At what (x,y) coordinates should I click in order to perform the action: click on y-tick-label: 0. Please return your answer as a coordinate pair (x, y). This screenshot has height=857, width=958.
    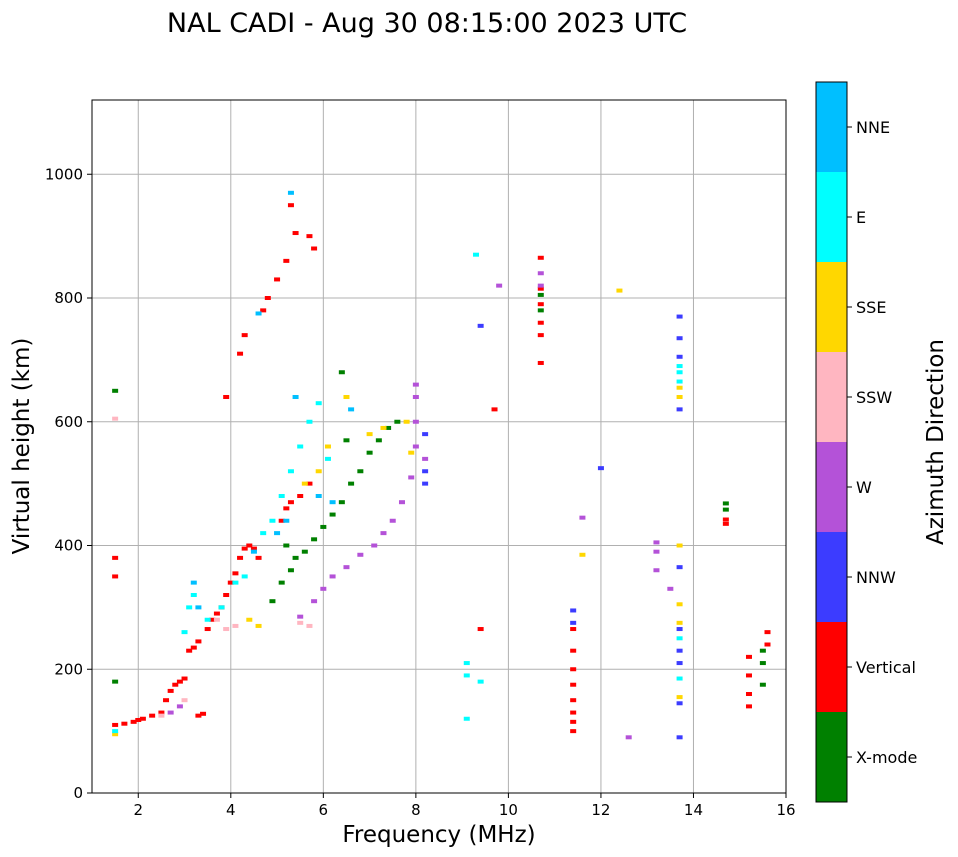
    Looking at the image, I should click on (78, 793).